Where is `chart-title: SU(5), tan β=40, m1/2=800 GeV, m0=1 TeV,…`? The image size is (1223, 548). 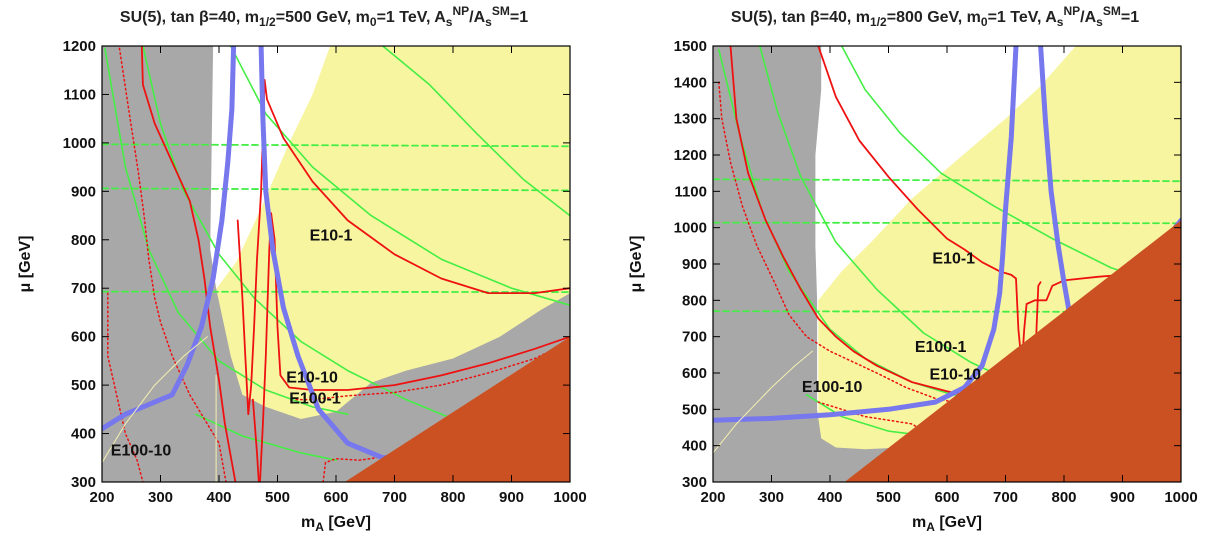 chart-title: SU(5), tan β=40, m1/2=800 GeV, m0=1 TeV,… is located at coordinates (935, 16).